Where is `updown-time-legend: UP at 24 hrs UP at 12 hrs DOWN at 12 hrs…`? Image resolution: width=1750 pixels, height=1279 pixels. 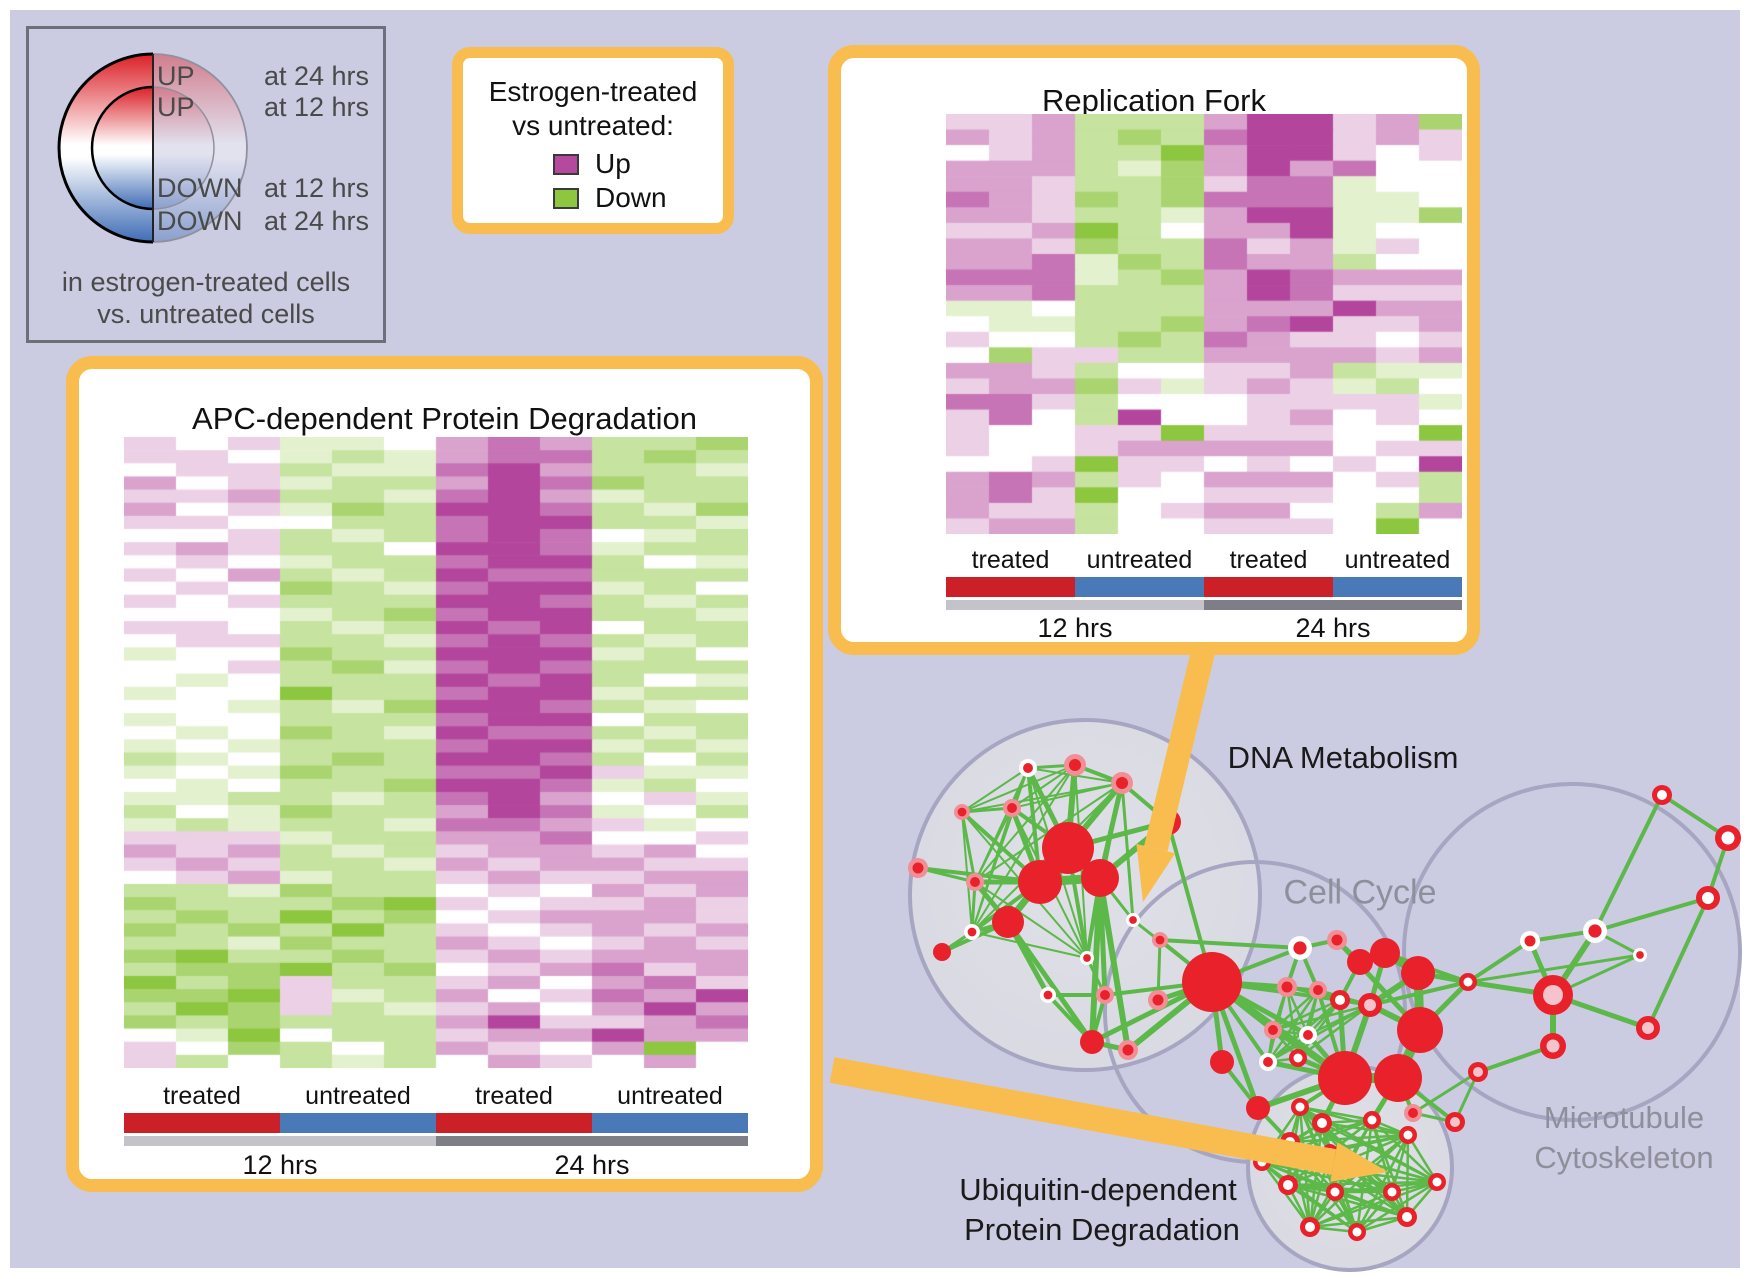 updown-time-legend: UP at 24 hrs UP at 12 hrs DOWN at 12 hrs… is located at coordinates (206, 184).